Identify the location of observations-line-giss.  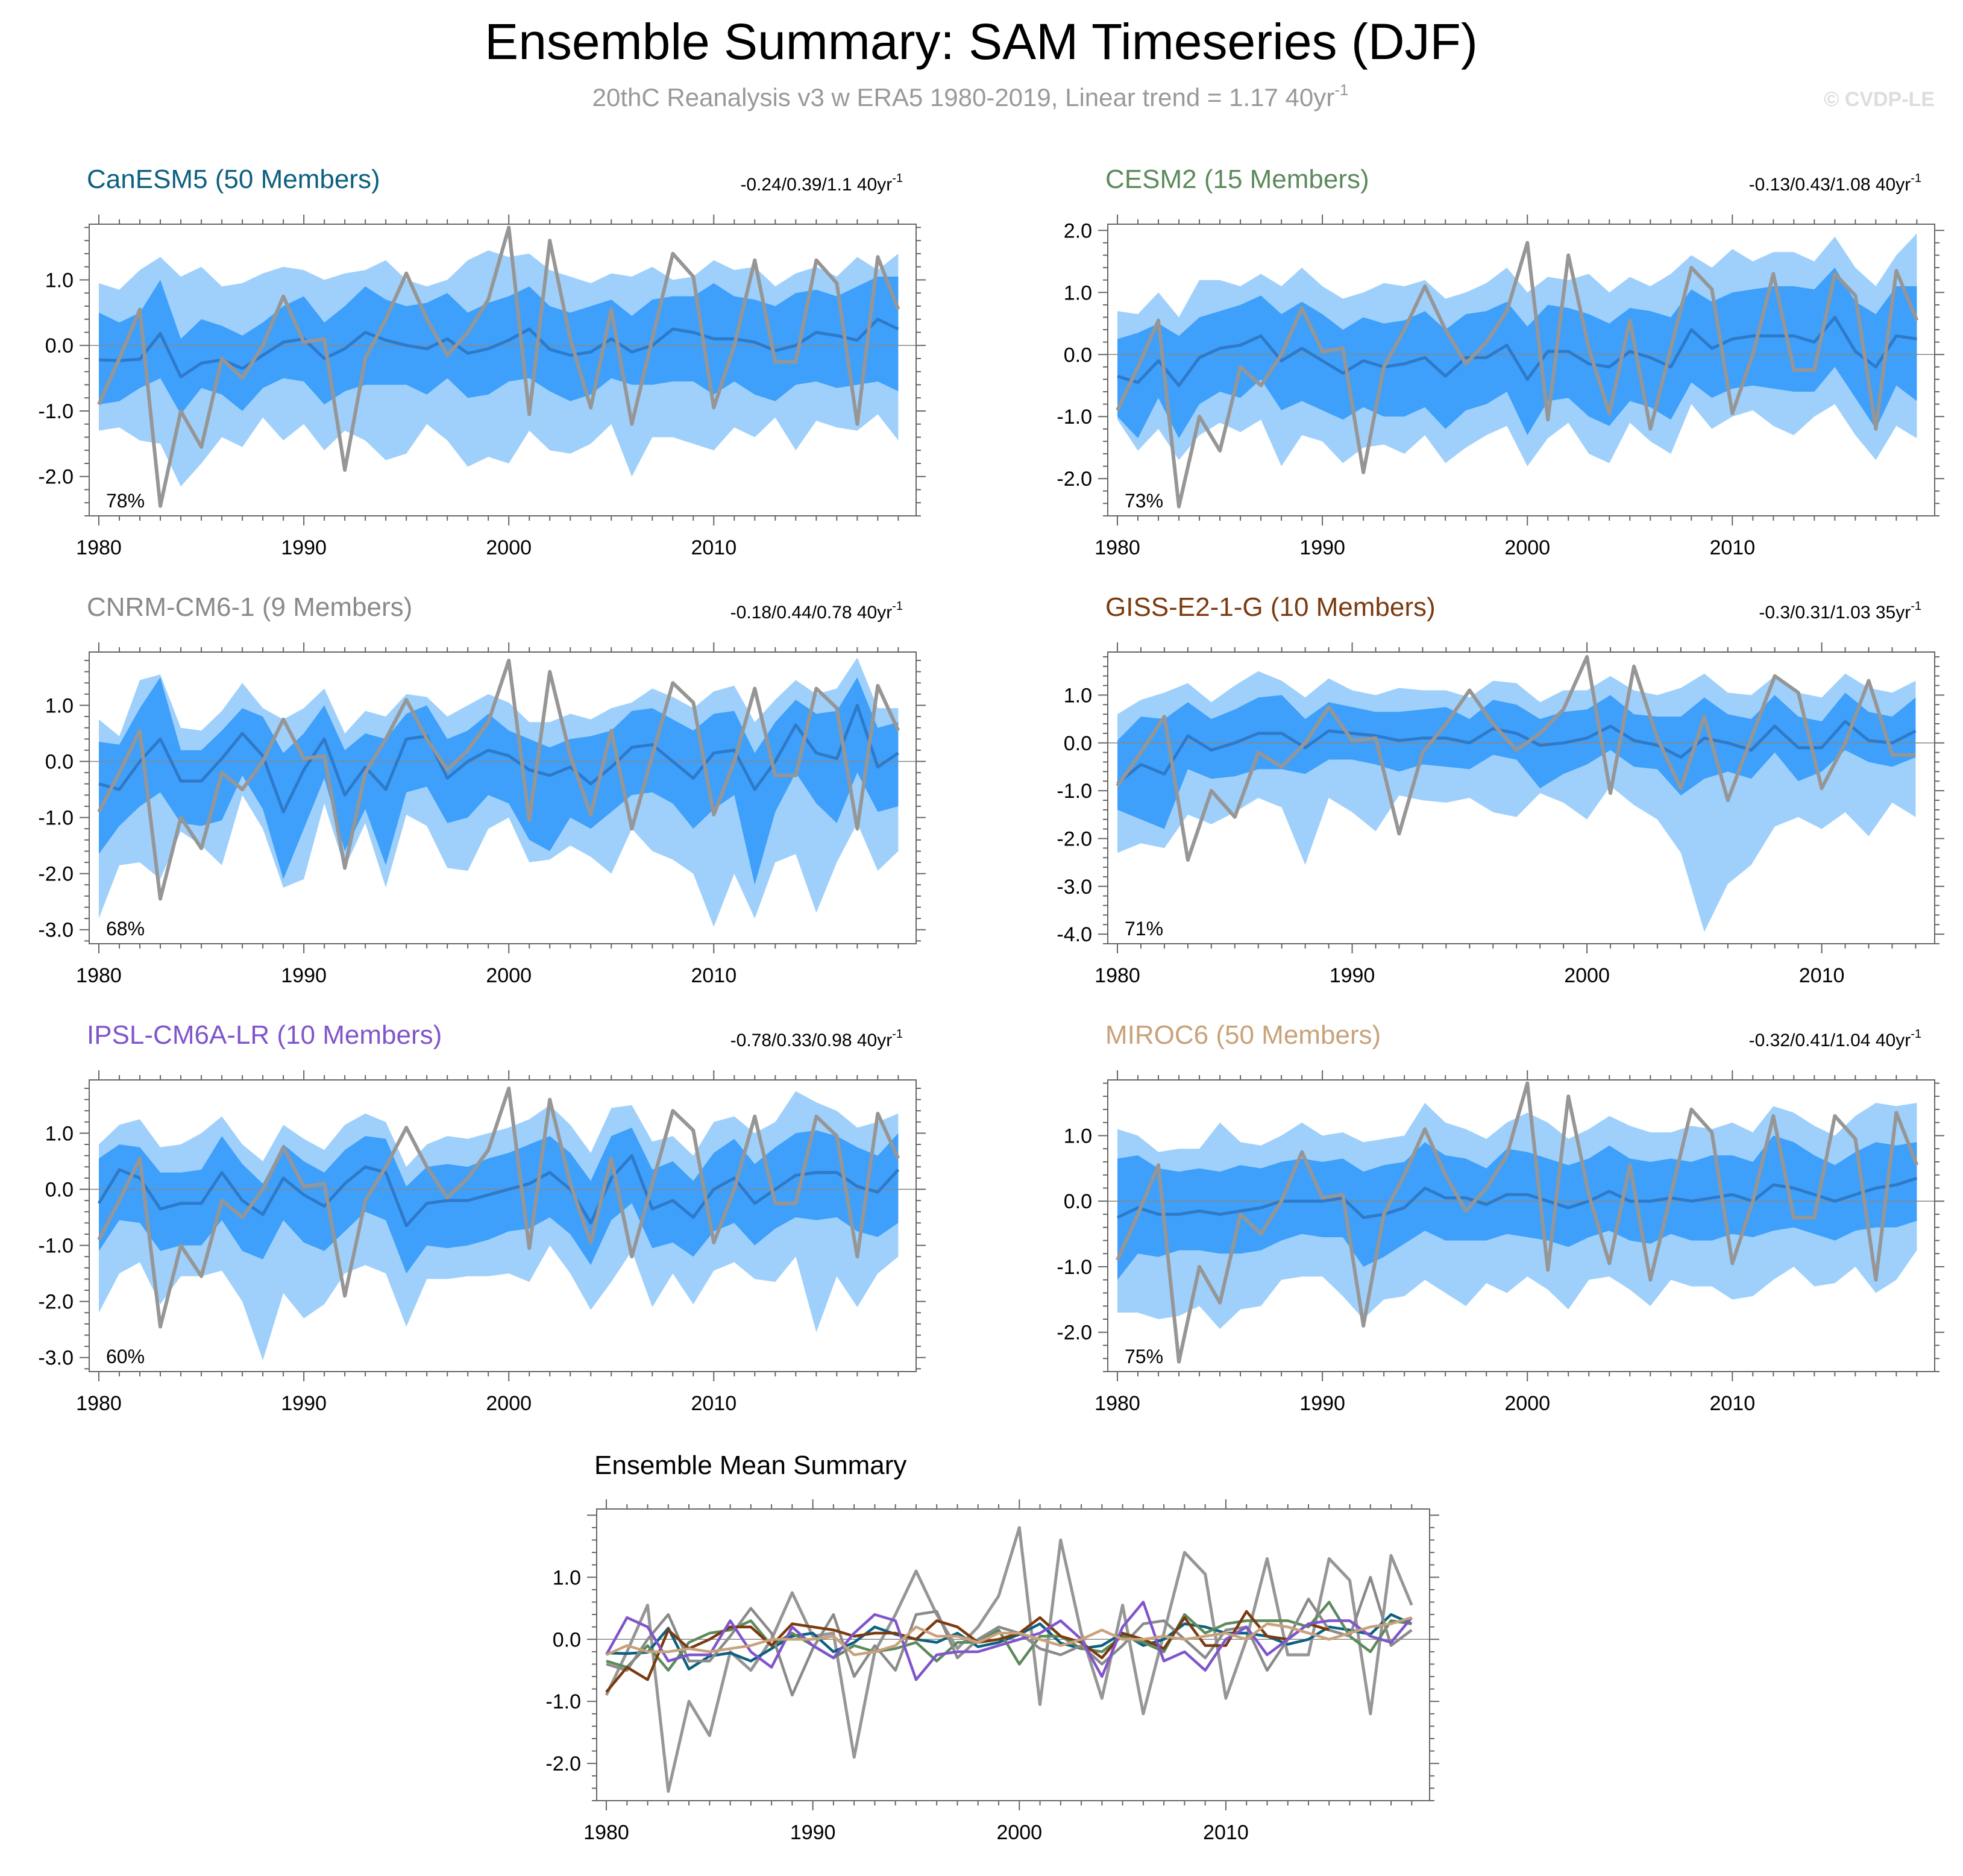
(1516, 758).